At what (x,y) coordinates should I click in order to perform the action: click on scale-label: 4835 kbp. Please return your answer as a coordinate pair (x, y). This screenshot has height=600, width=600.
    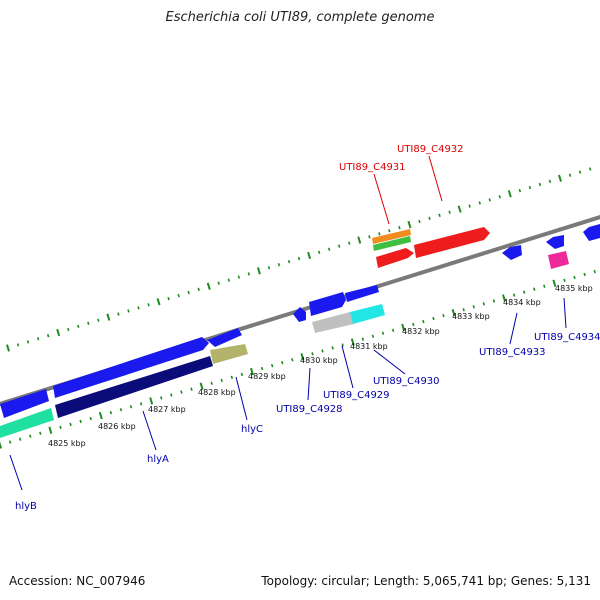
    Looking at the image, I should click on (574, 288).